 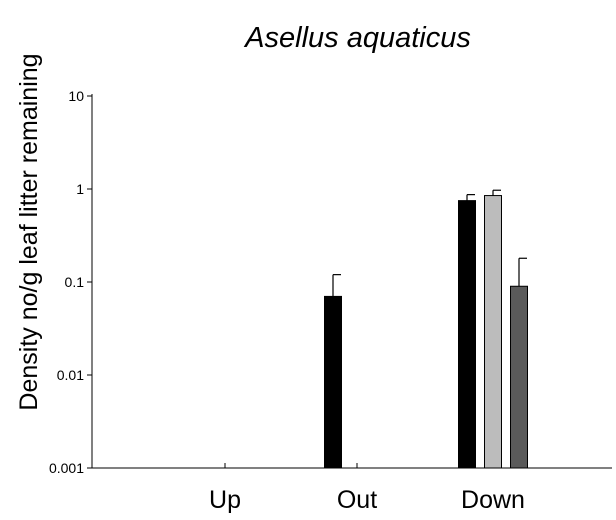 What do you see at coordinates (357, 38) in the screenshot?
I see `chart-title: Asellus aquaticus` at bounding box center [357, 38].